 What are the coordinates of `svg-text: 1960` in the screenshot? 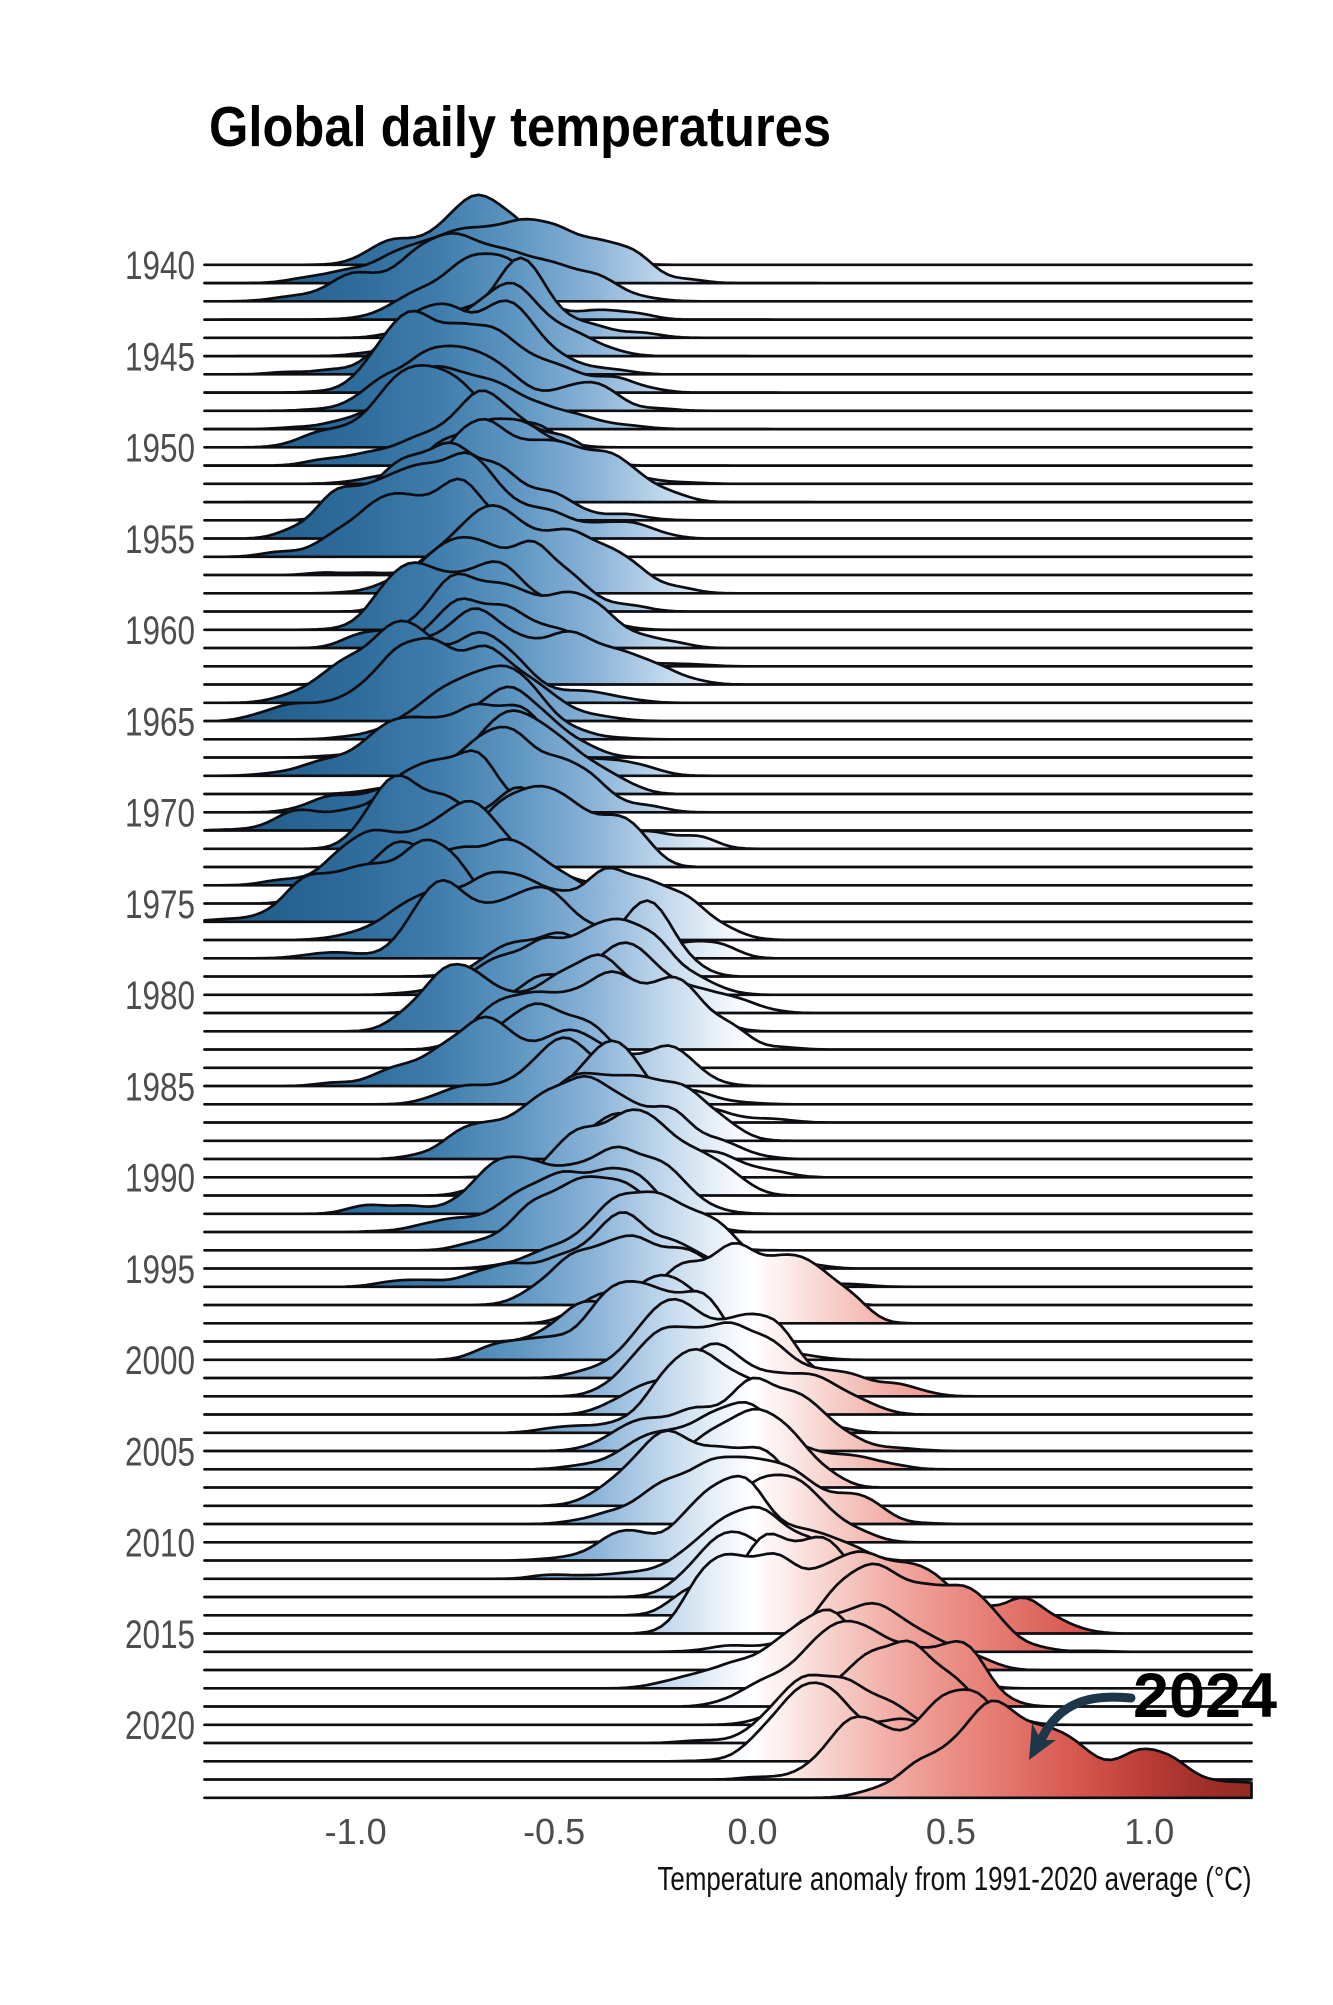 It's located at (160, 631).